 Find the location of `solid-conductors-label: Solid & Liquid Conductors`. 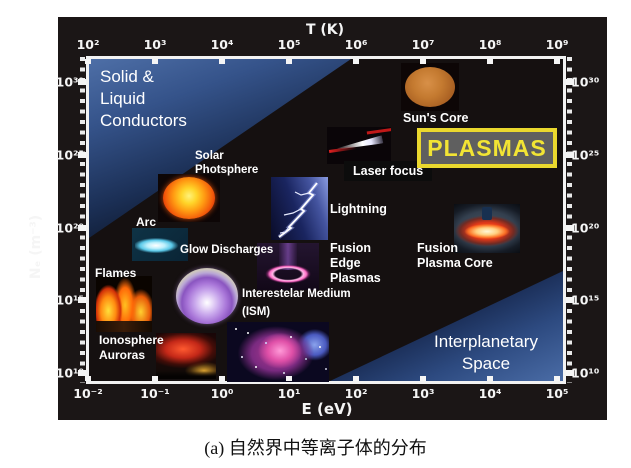

solid-conductors-label: Solid & Liquid Conductors is located at coordinates (143, 99).